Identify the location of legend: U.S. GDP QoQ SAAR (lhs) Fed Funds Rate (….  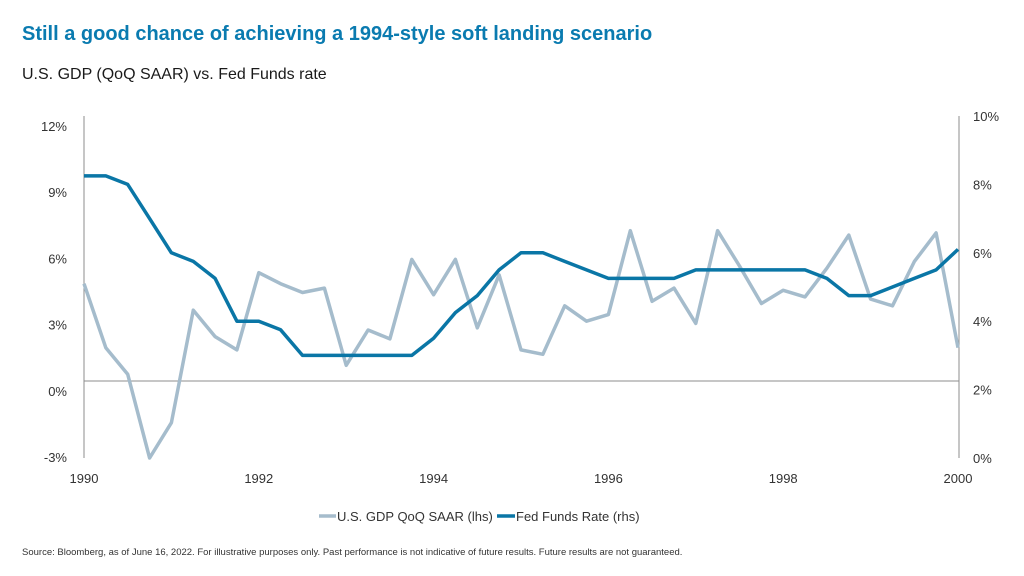
(479, 516).